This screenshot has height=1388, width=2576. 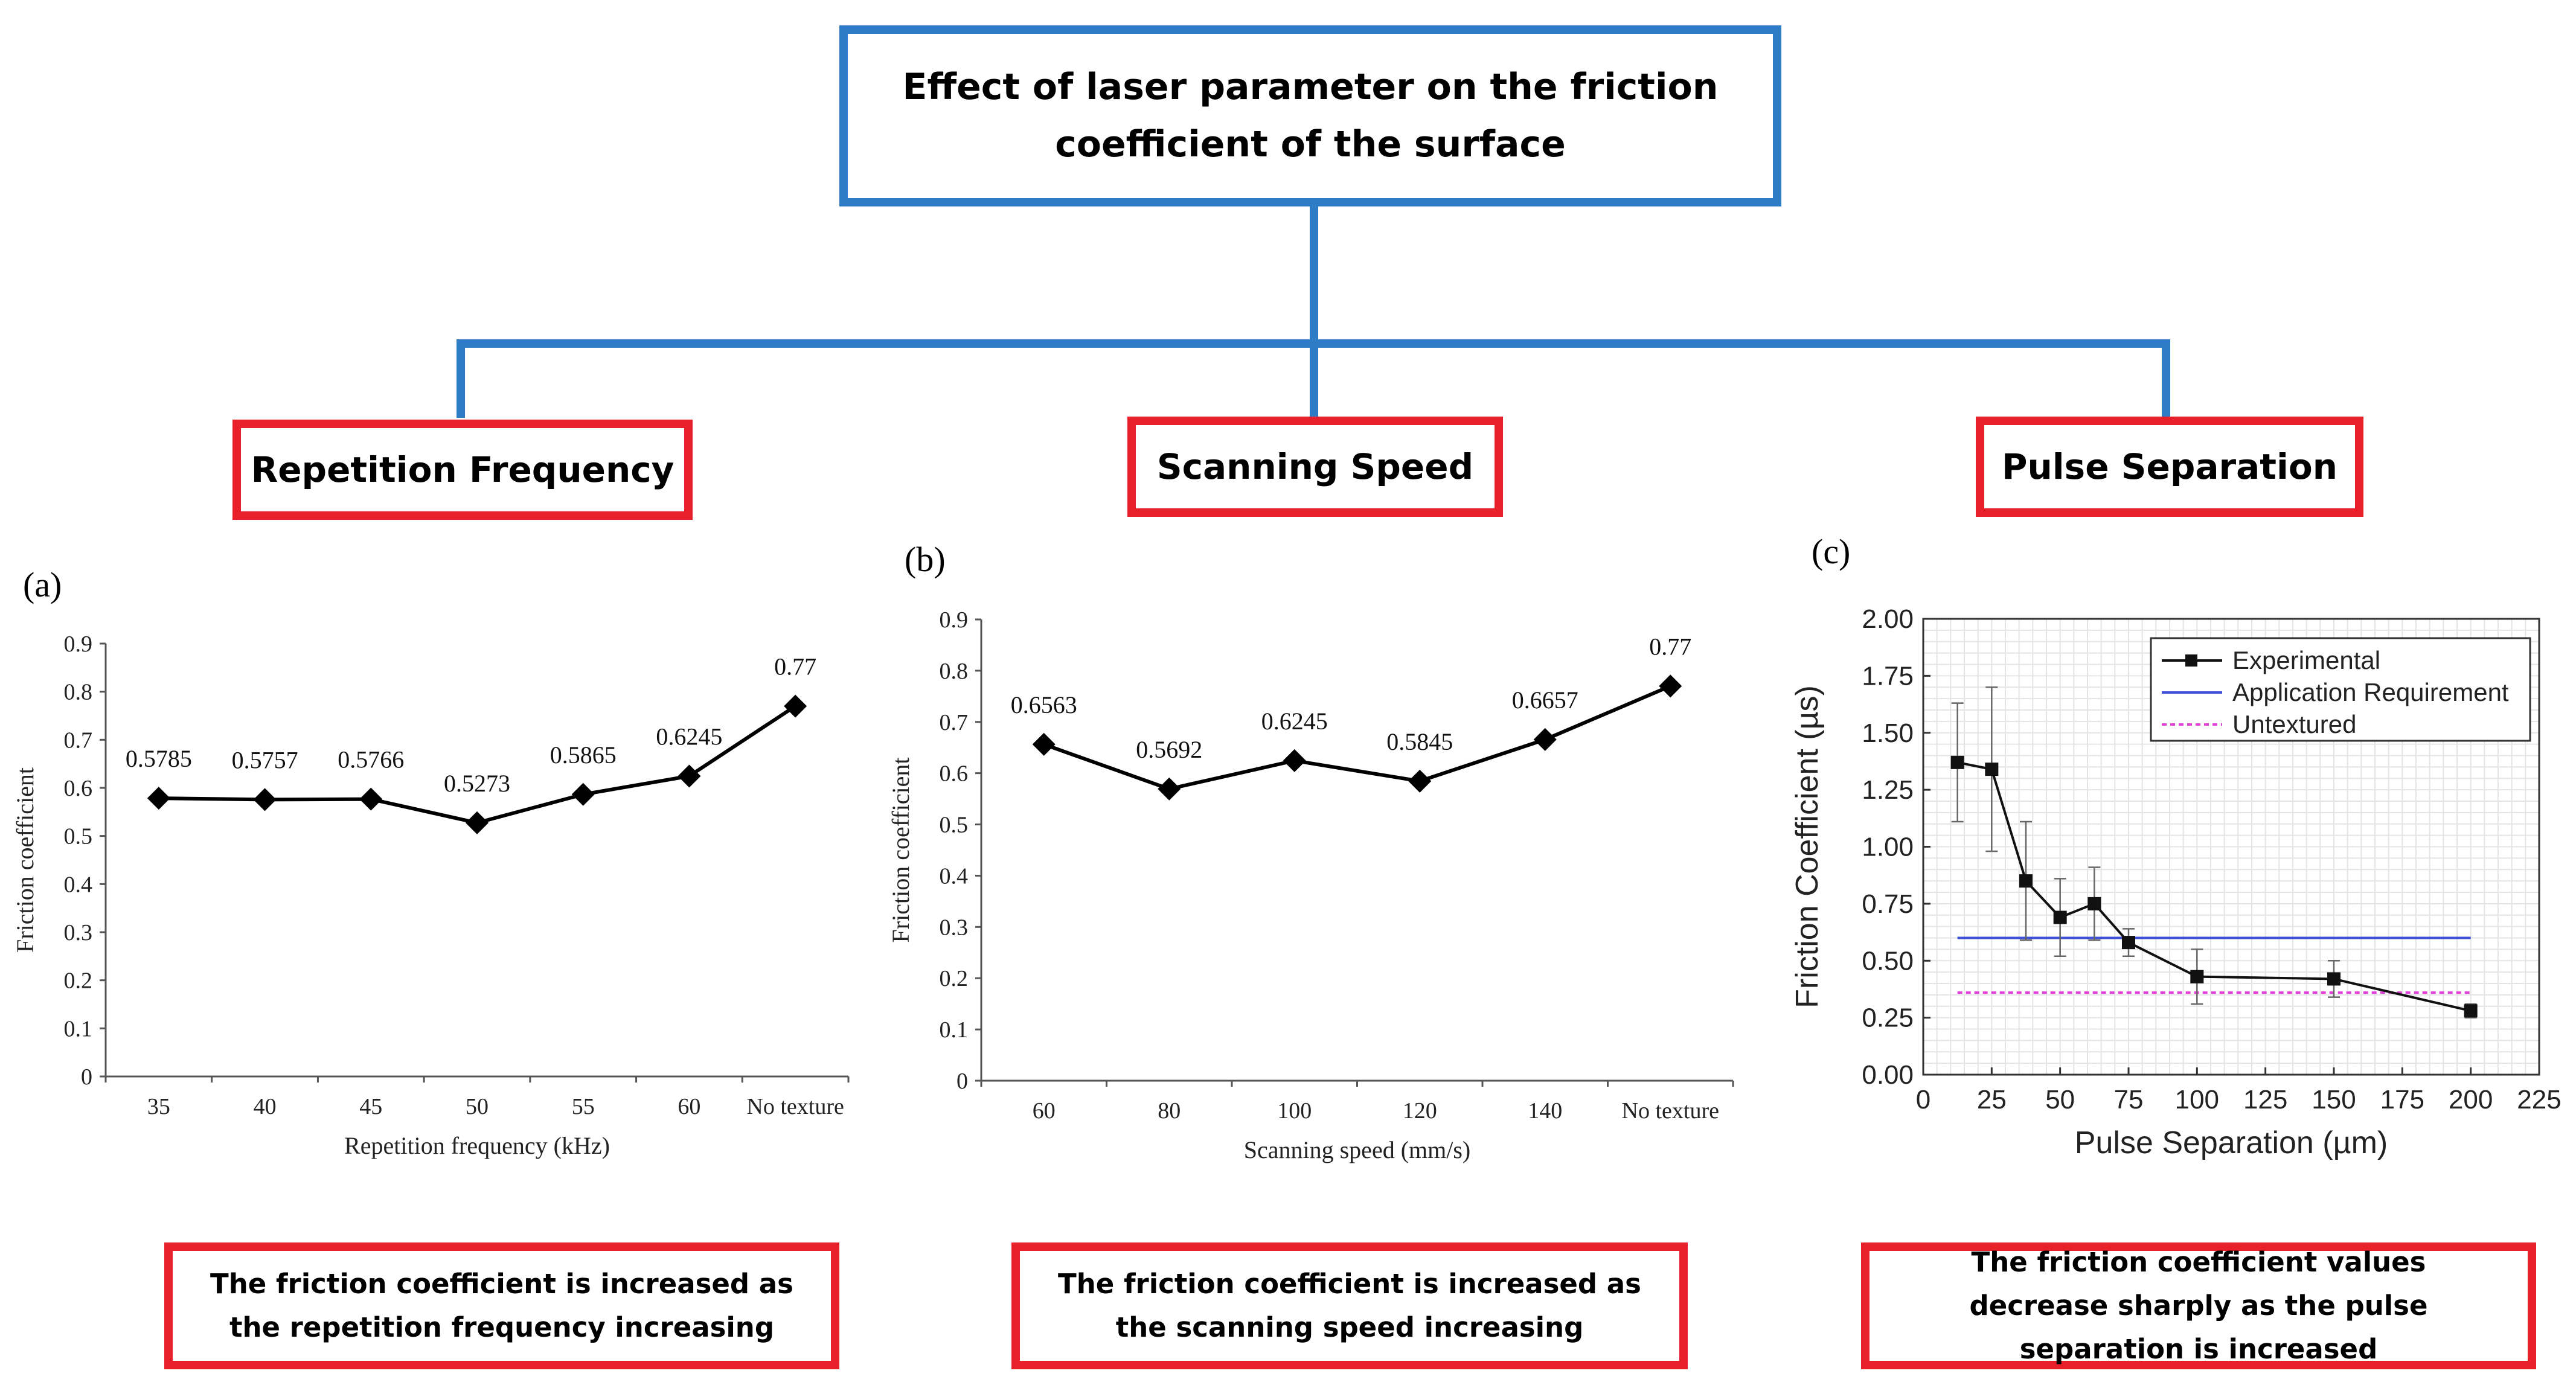 I want to click on y-tick-label: 1.00, so click(x=1888, y=848).